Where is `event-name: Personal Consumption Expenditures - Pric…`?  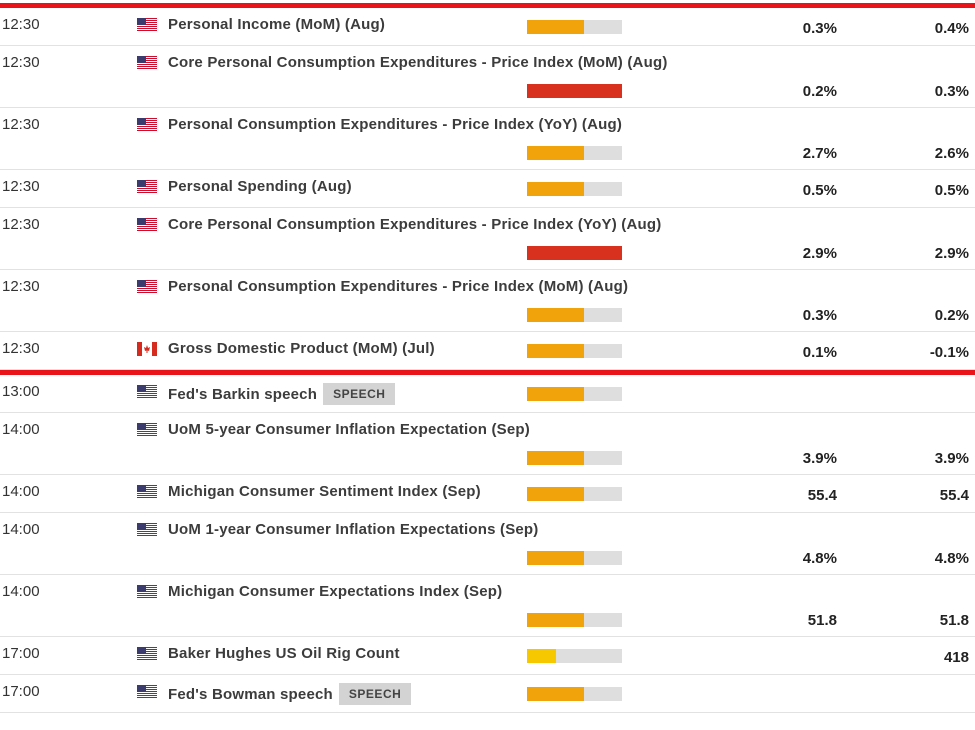
event-name: Personal Consumption Expenditures - Pric… is located at coordinates (398, 287).